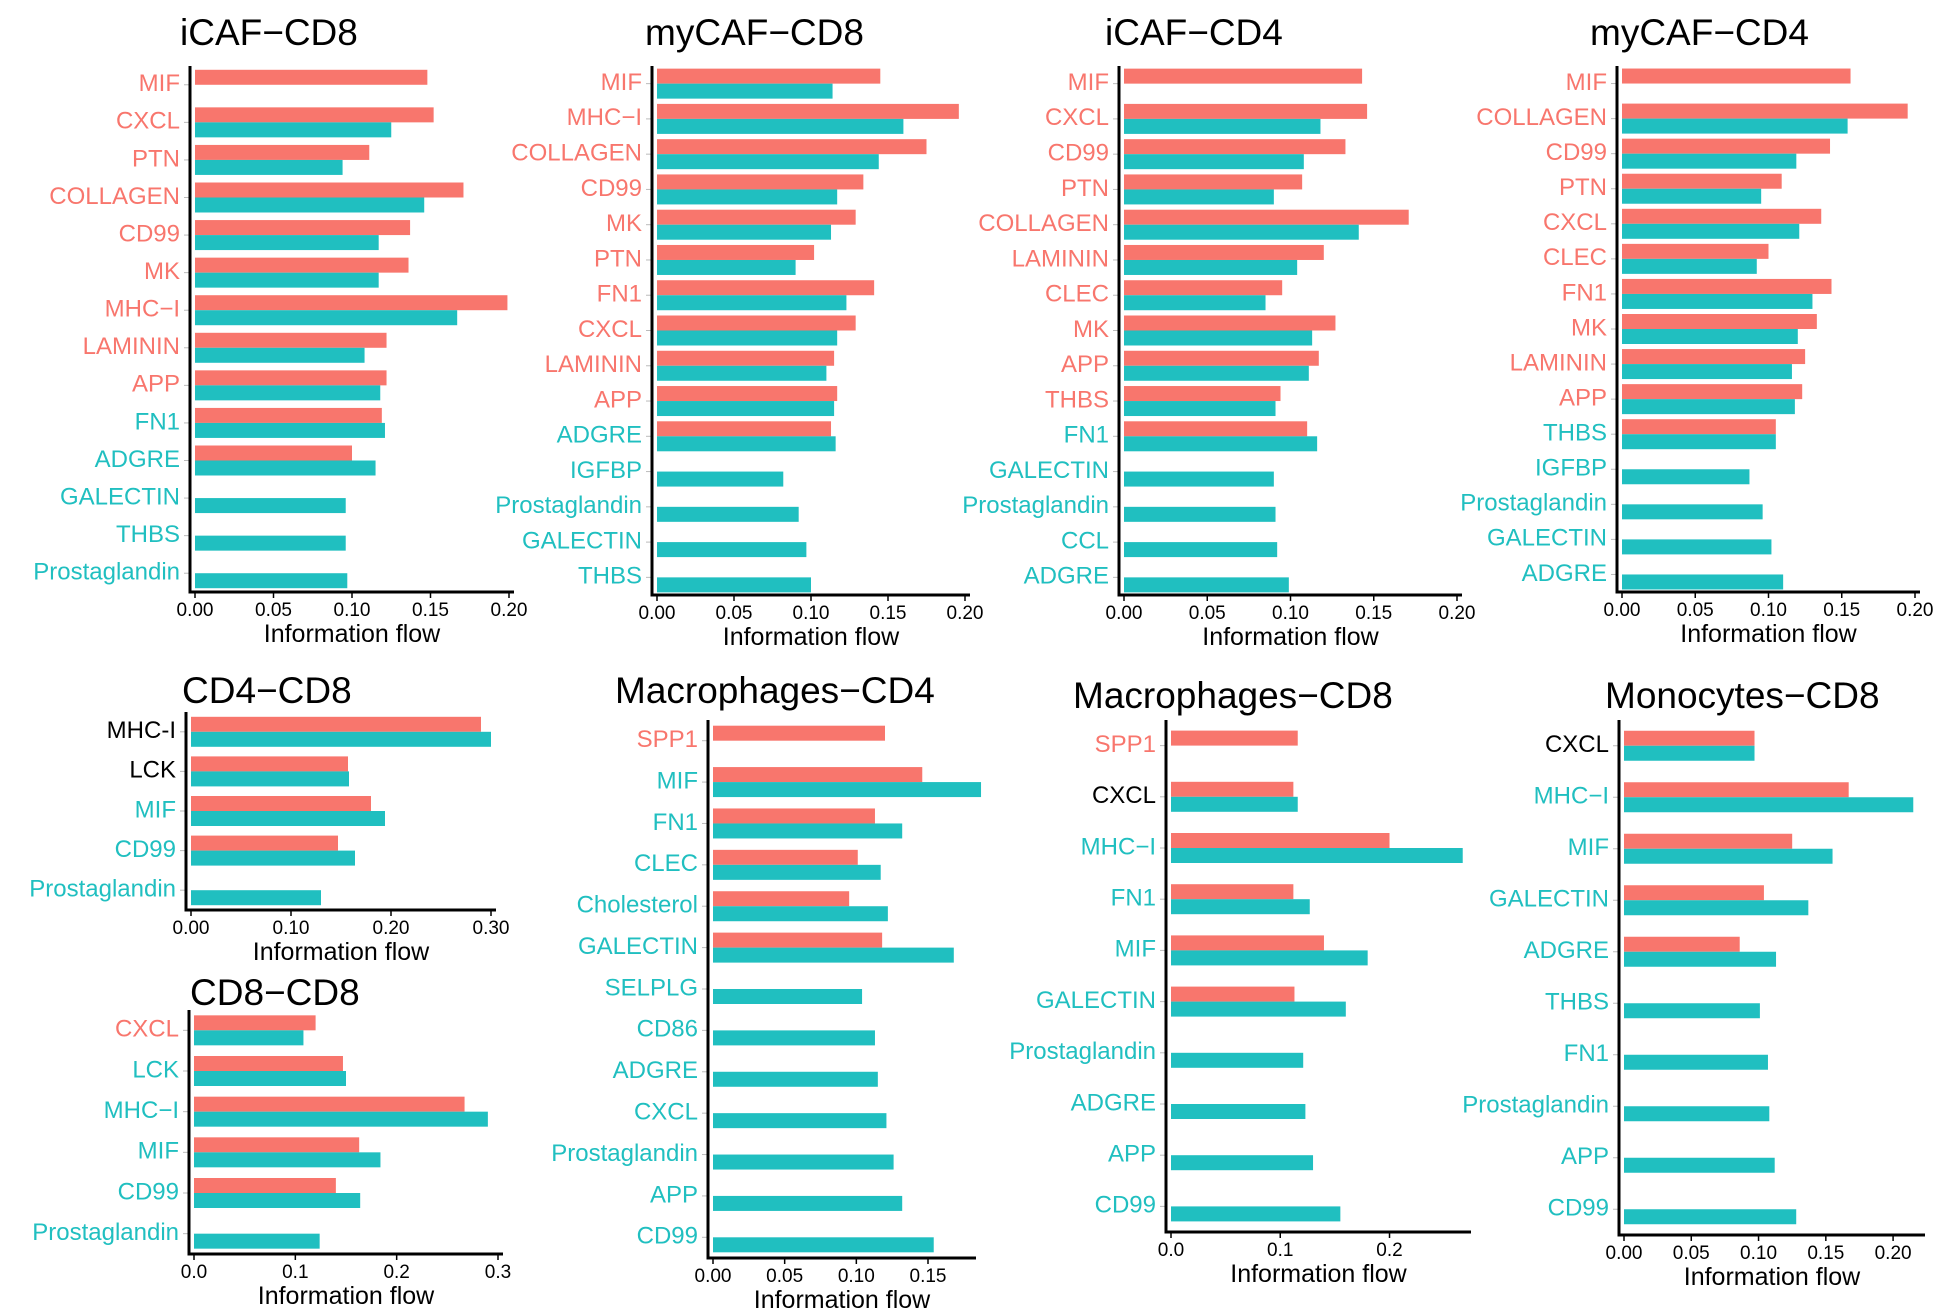 Image resolution: width=1944 pixels, height=1315 pixels. I want to click on panel-title: iCAF−CD8, so click(269, 32).